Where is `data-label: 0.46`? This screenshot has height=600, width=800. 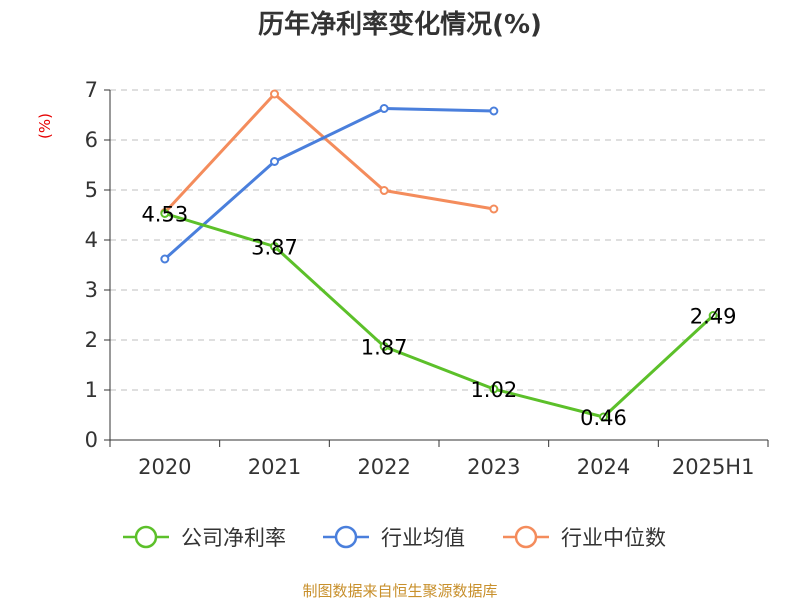
data-label: 0.46 is located at coordinates (603, 418).